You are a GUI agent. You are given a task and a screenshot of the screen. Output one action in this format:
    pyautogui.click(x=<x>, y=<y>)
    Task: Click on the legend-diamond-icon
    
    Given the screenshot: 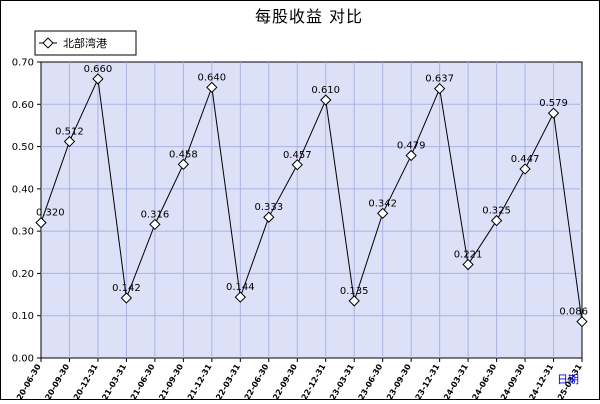 What is the action you would take?
    pyautogui.click(x=48, y=43)
    